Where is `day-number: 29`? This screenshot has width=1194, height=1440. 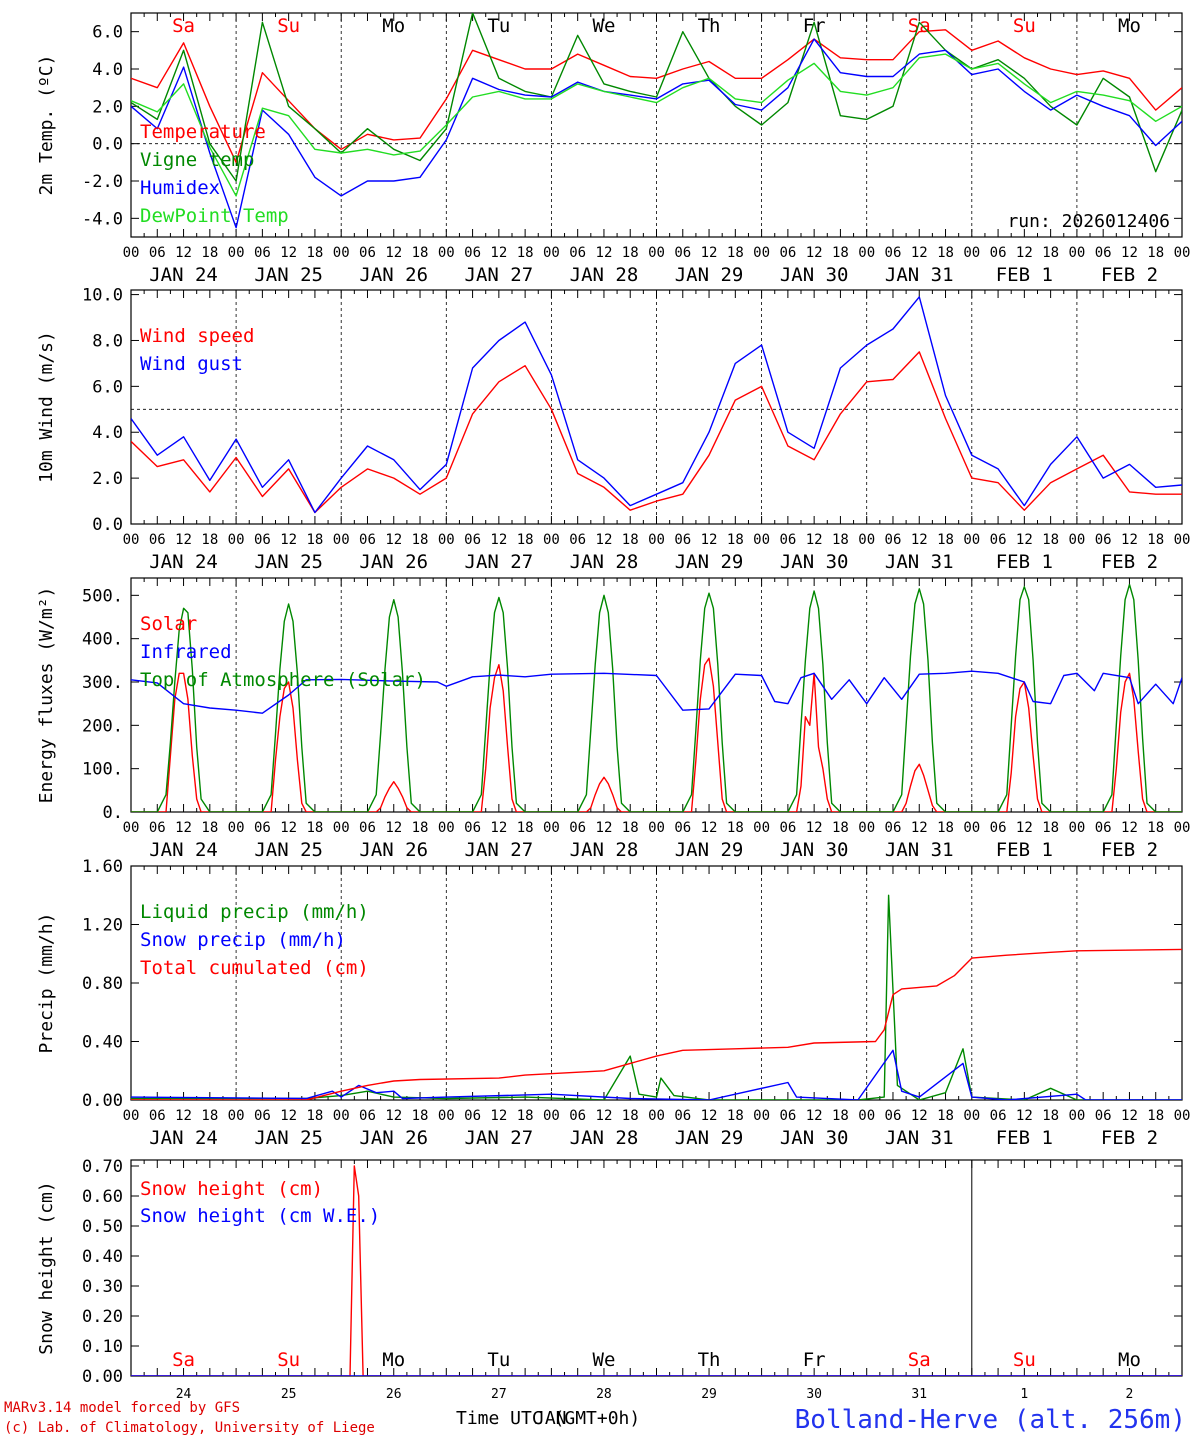 day-number: 29 is located at coordinates (709, 1394).